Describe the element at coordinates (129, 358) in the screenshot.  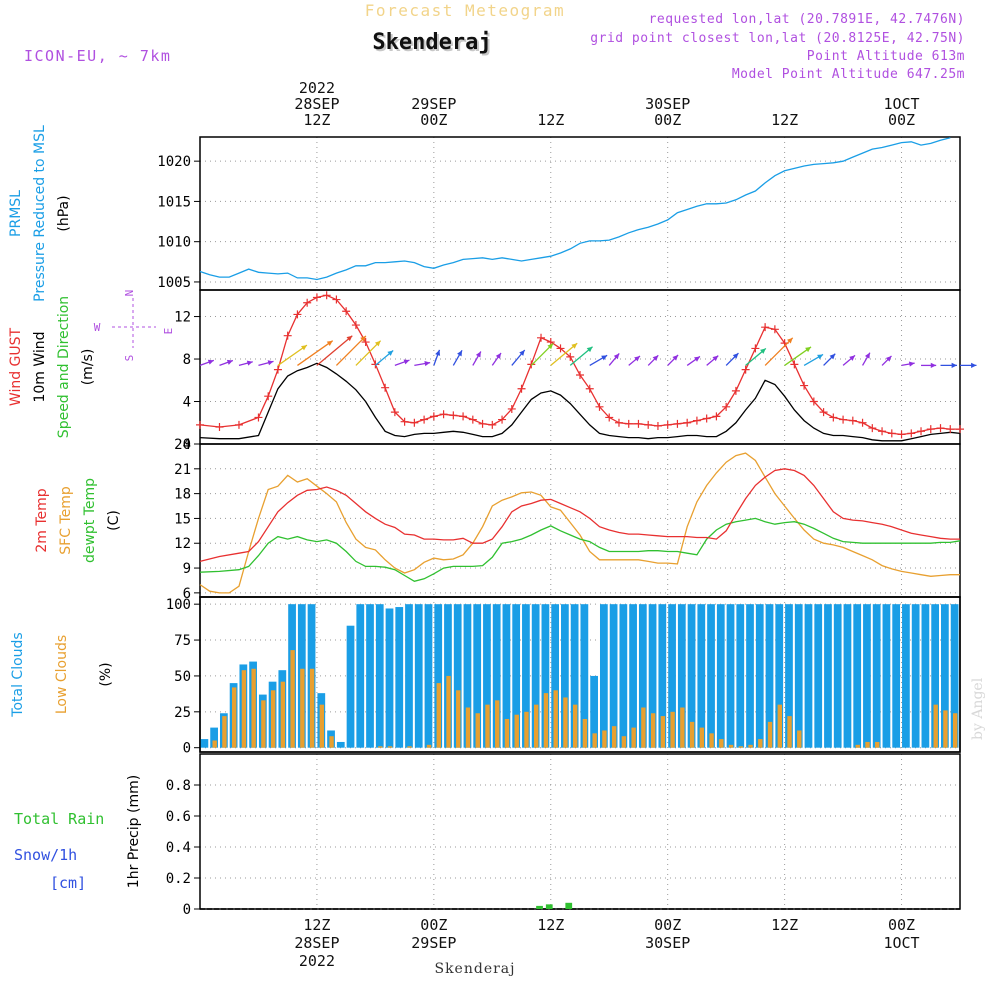
I see `compass-south: S` at that location.